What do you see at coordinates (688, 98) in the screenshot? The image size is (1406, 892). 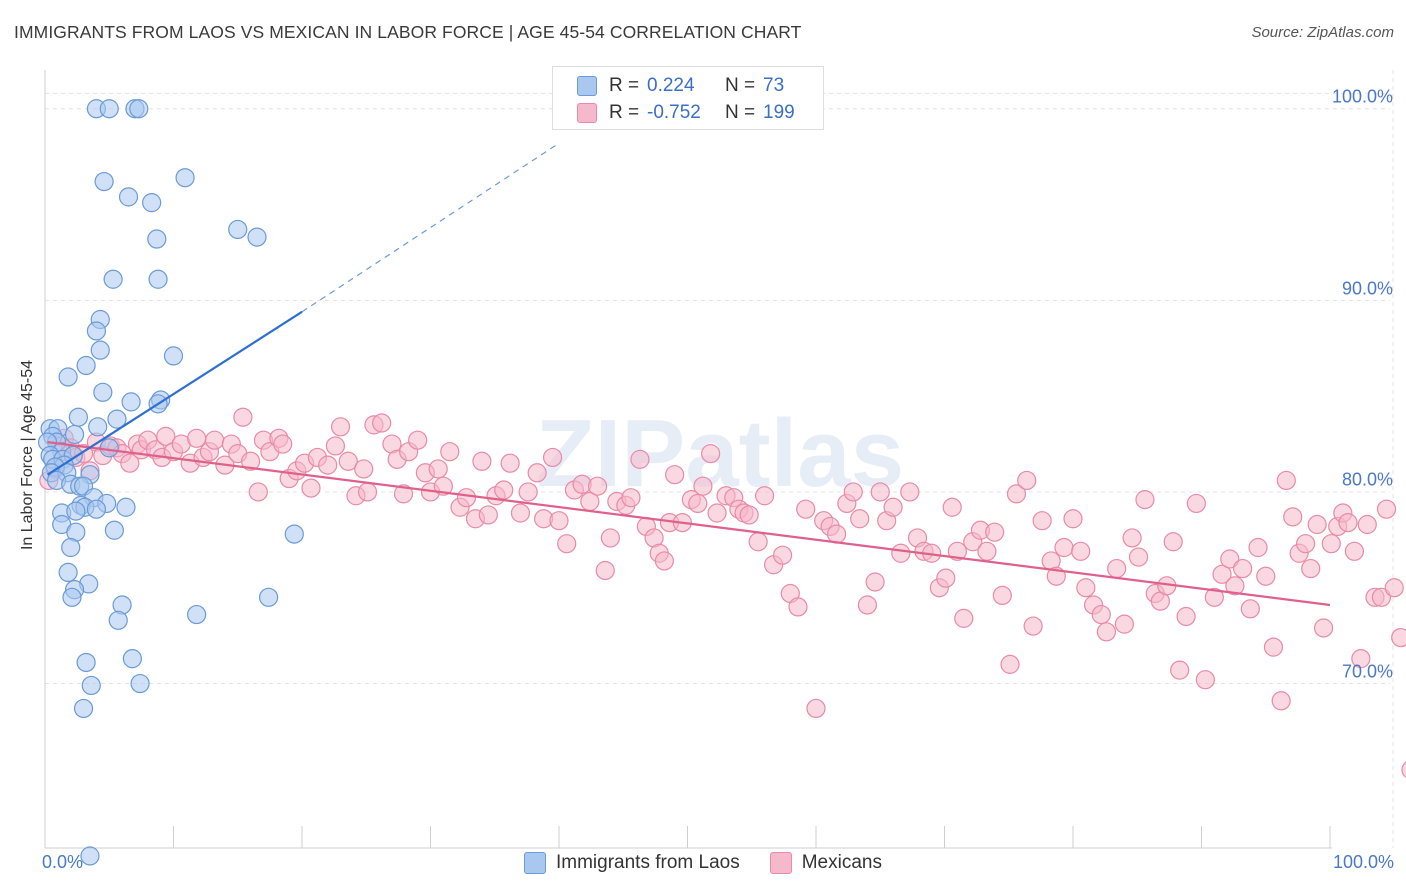 I see `stats-legend: R = 0.224 N = 73 R = -0.752 N = 199` at bounding box center [688, 98].